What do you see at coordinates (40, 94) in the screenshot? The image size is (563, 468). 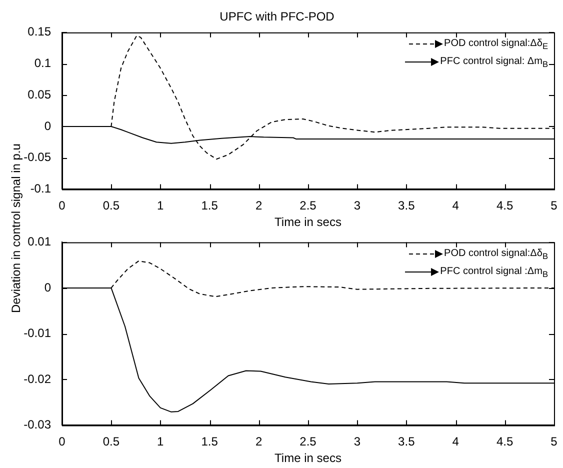 I see `y-tick-label: 0.05` at bounding box center [40, 94].